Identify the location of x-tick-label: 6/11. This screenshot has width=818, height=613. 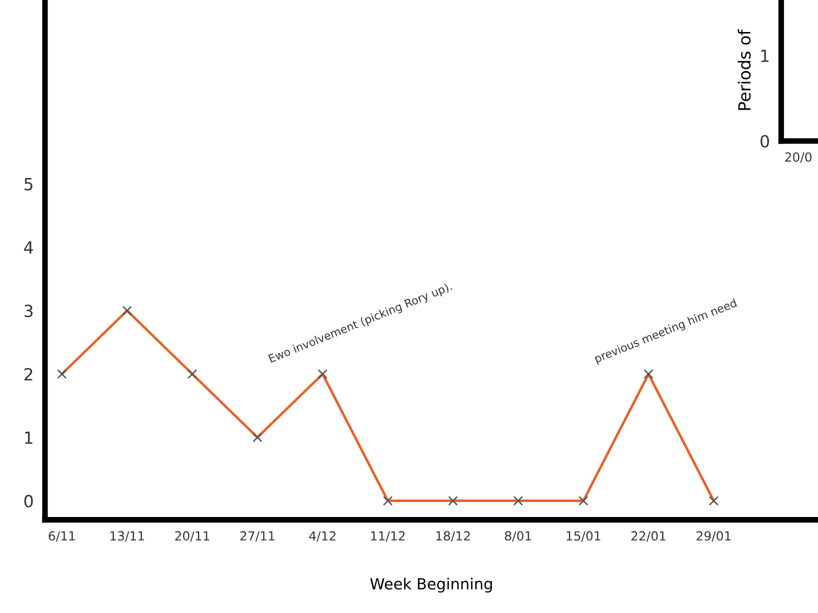
(61, 536).